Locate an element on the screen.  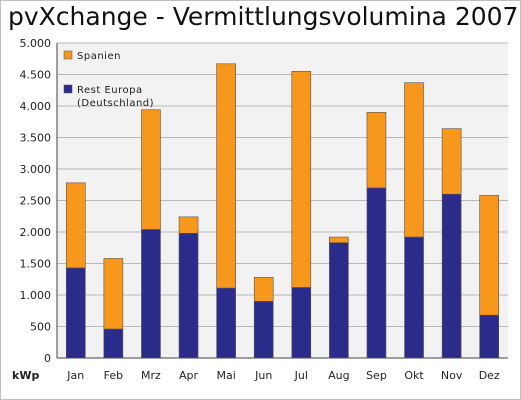
legend-label: Spanien is located at coordinates (99, 56).